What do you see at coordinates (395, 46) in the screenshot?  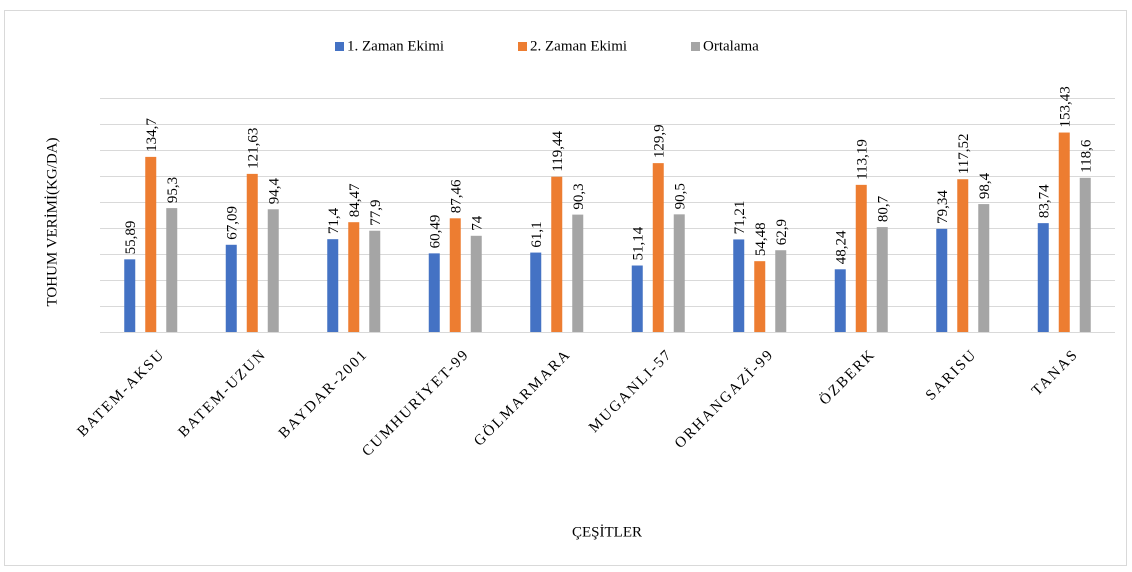 I see `legend-label: 1. Zaman Ekimi` at bounding box center [395, 46].